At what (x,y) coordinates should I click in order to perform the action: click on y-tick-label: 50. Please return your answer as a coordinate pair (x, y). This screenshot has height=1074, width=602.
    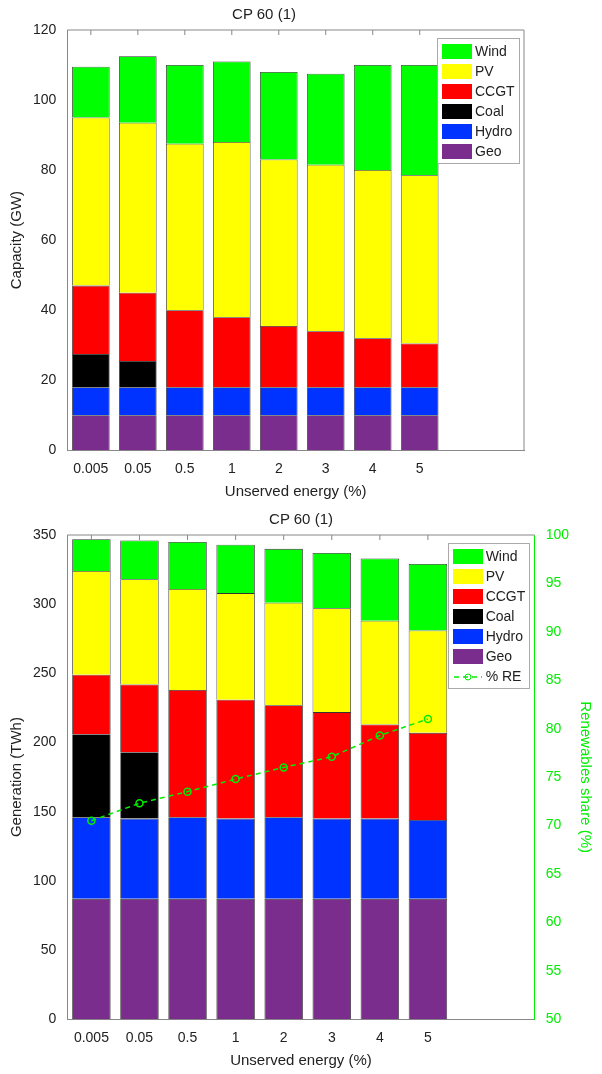
    Looking at the image, I should click on (48, 948).